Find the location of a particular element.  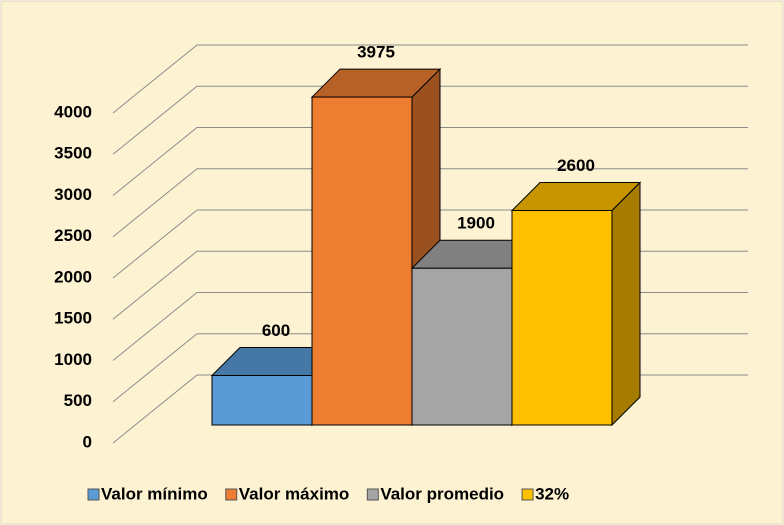

y-tick-label: 1000 is located at coordinates (73, 359).